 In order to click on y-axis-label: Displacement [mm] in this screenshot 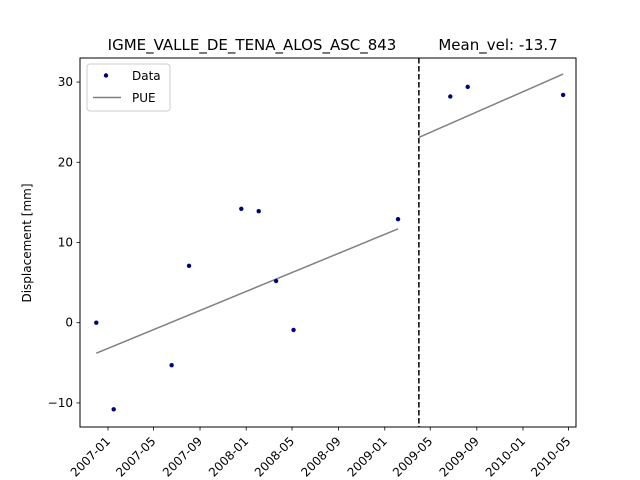, I will do `click(27, 242)`.